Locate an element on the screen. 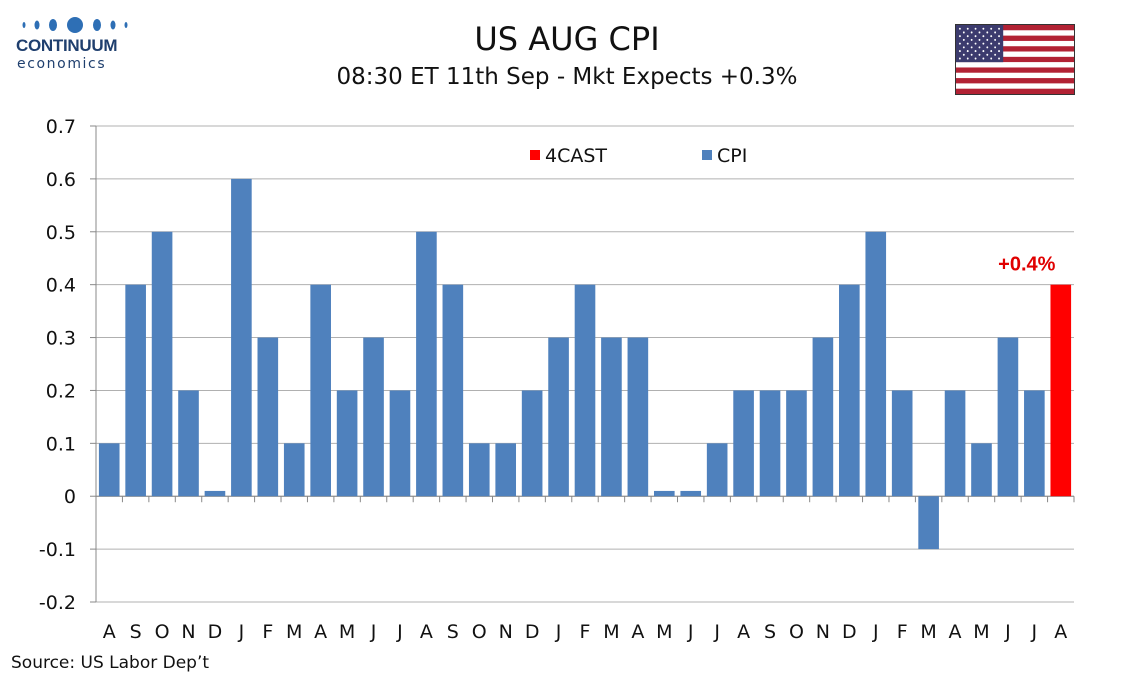 Image resolution: width=1134 pixels, height=680 pixels. y-tick-label: 0.5 is located at coordinates (61, 233).